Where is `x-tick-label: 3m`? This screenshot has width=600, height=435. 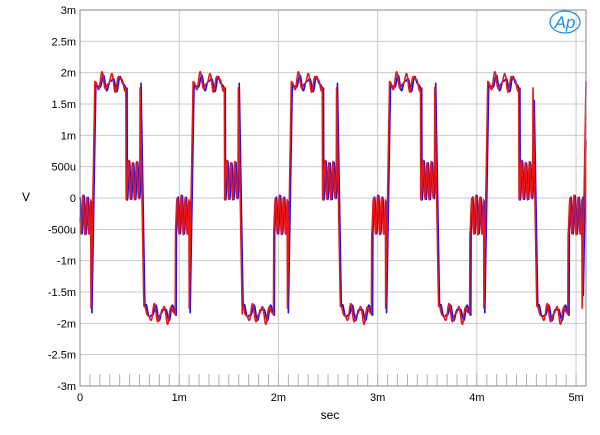
x-tick-label: 3m is located at coordinates (377, 398).